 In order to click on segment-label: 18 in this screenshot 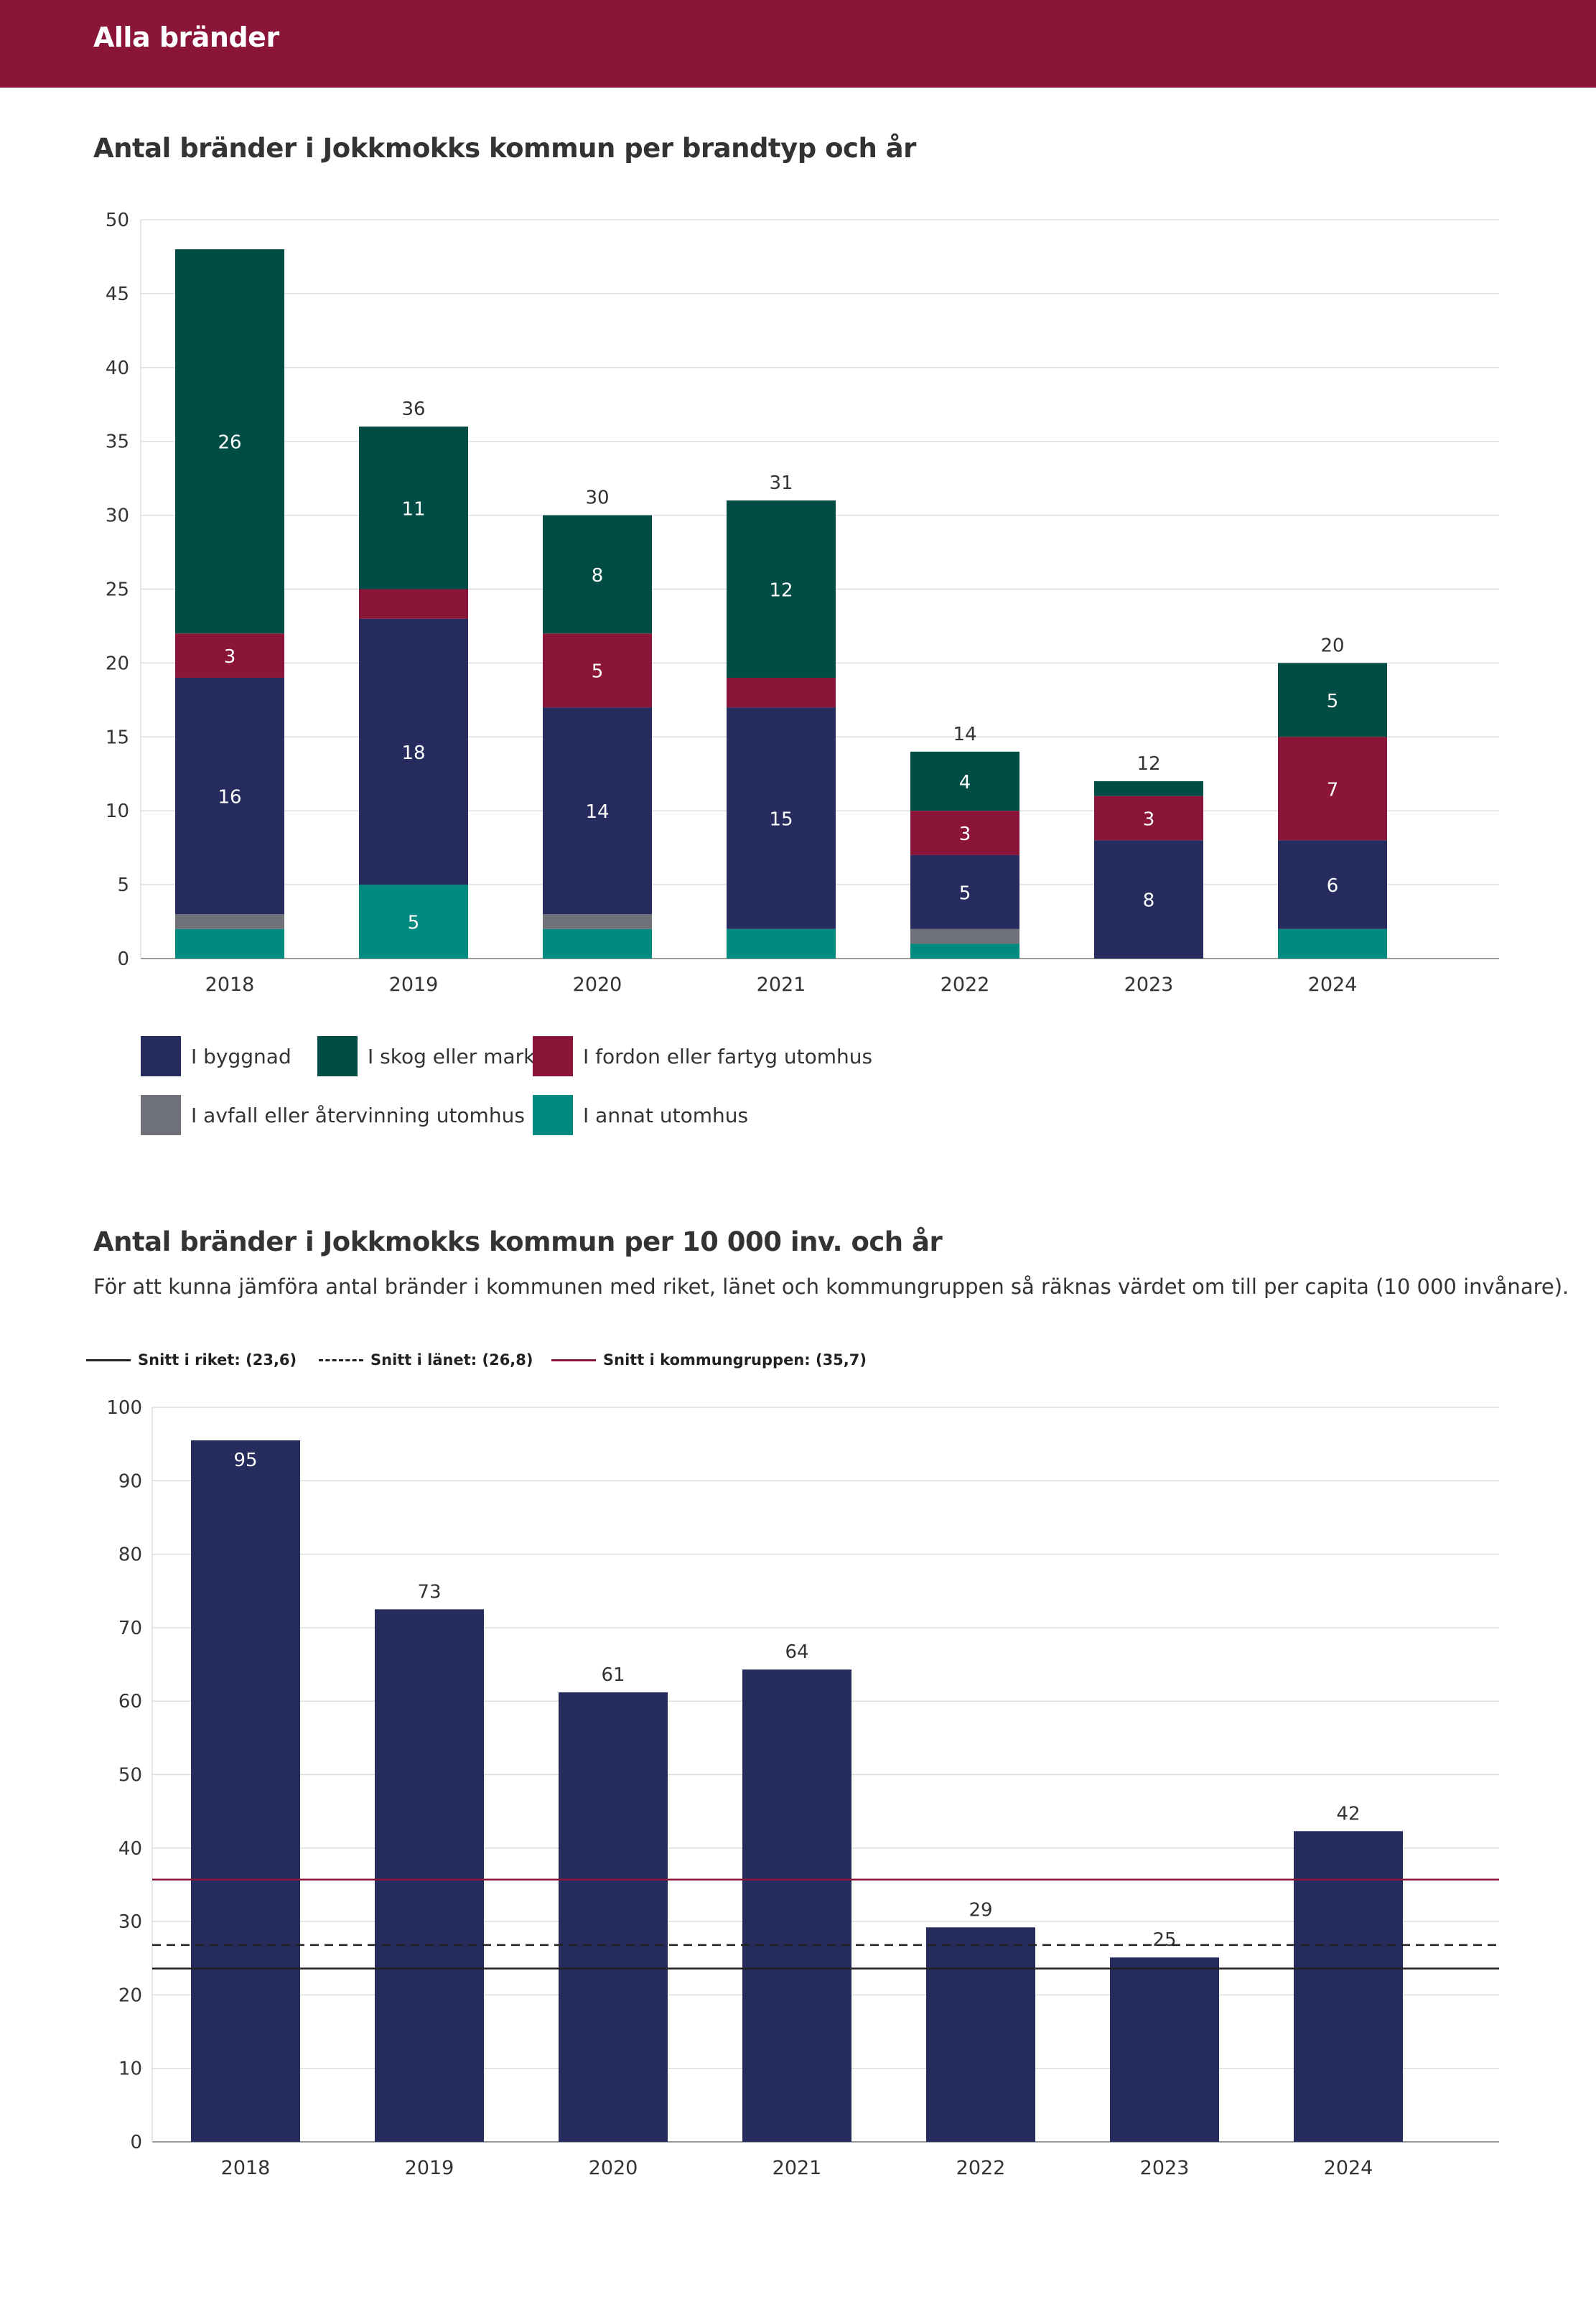, I will do `click(413, 753)`.